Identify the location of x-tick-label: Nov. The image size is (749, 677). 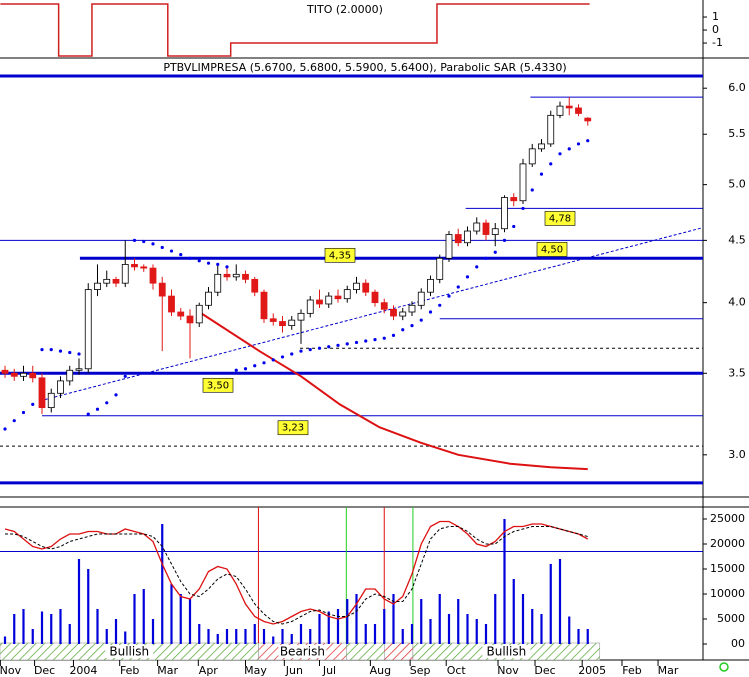
(11, 670).